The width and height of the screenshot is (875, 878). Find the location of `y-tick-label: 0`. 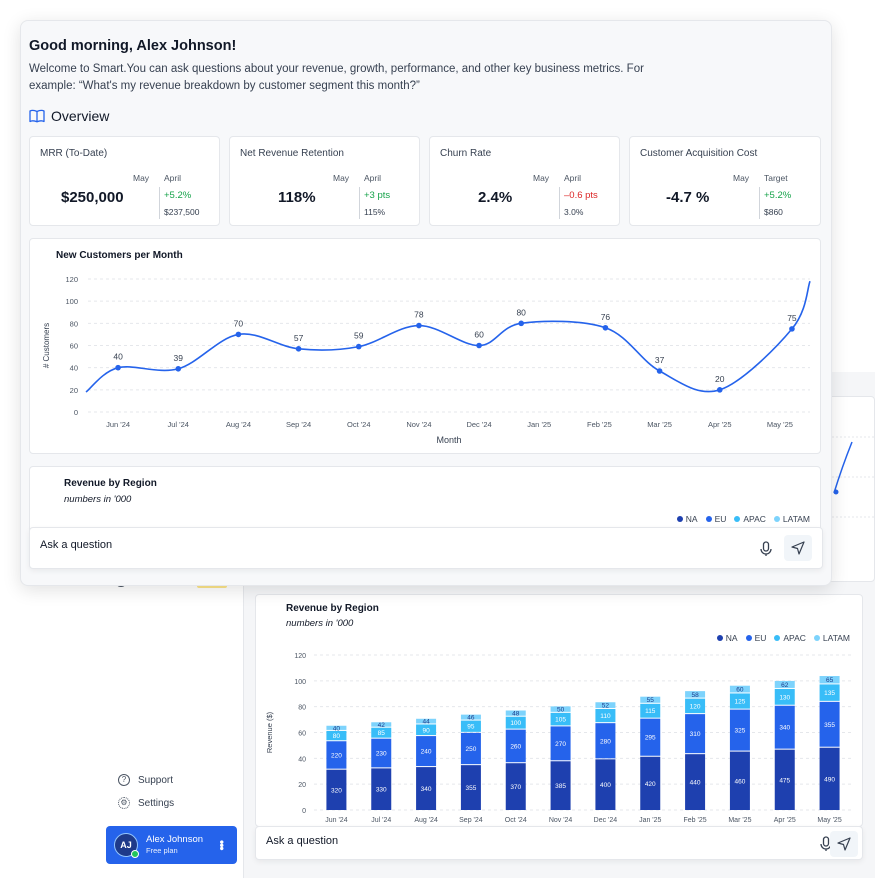

y-tick-label: 0 is located at coordinates (304, 811).